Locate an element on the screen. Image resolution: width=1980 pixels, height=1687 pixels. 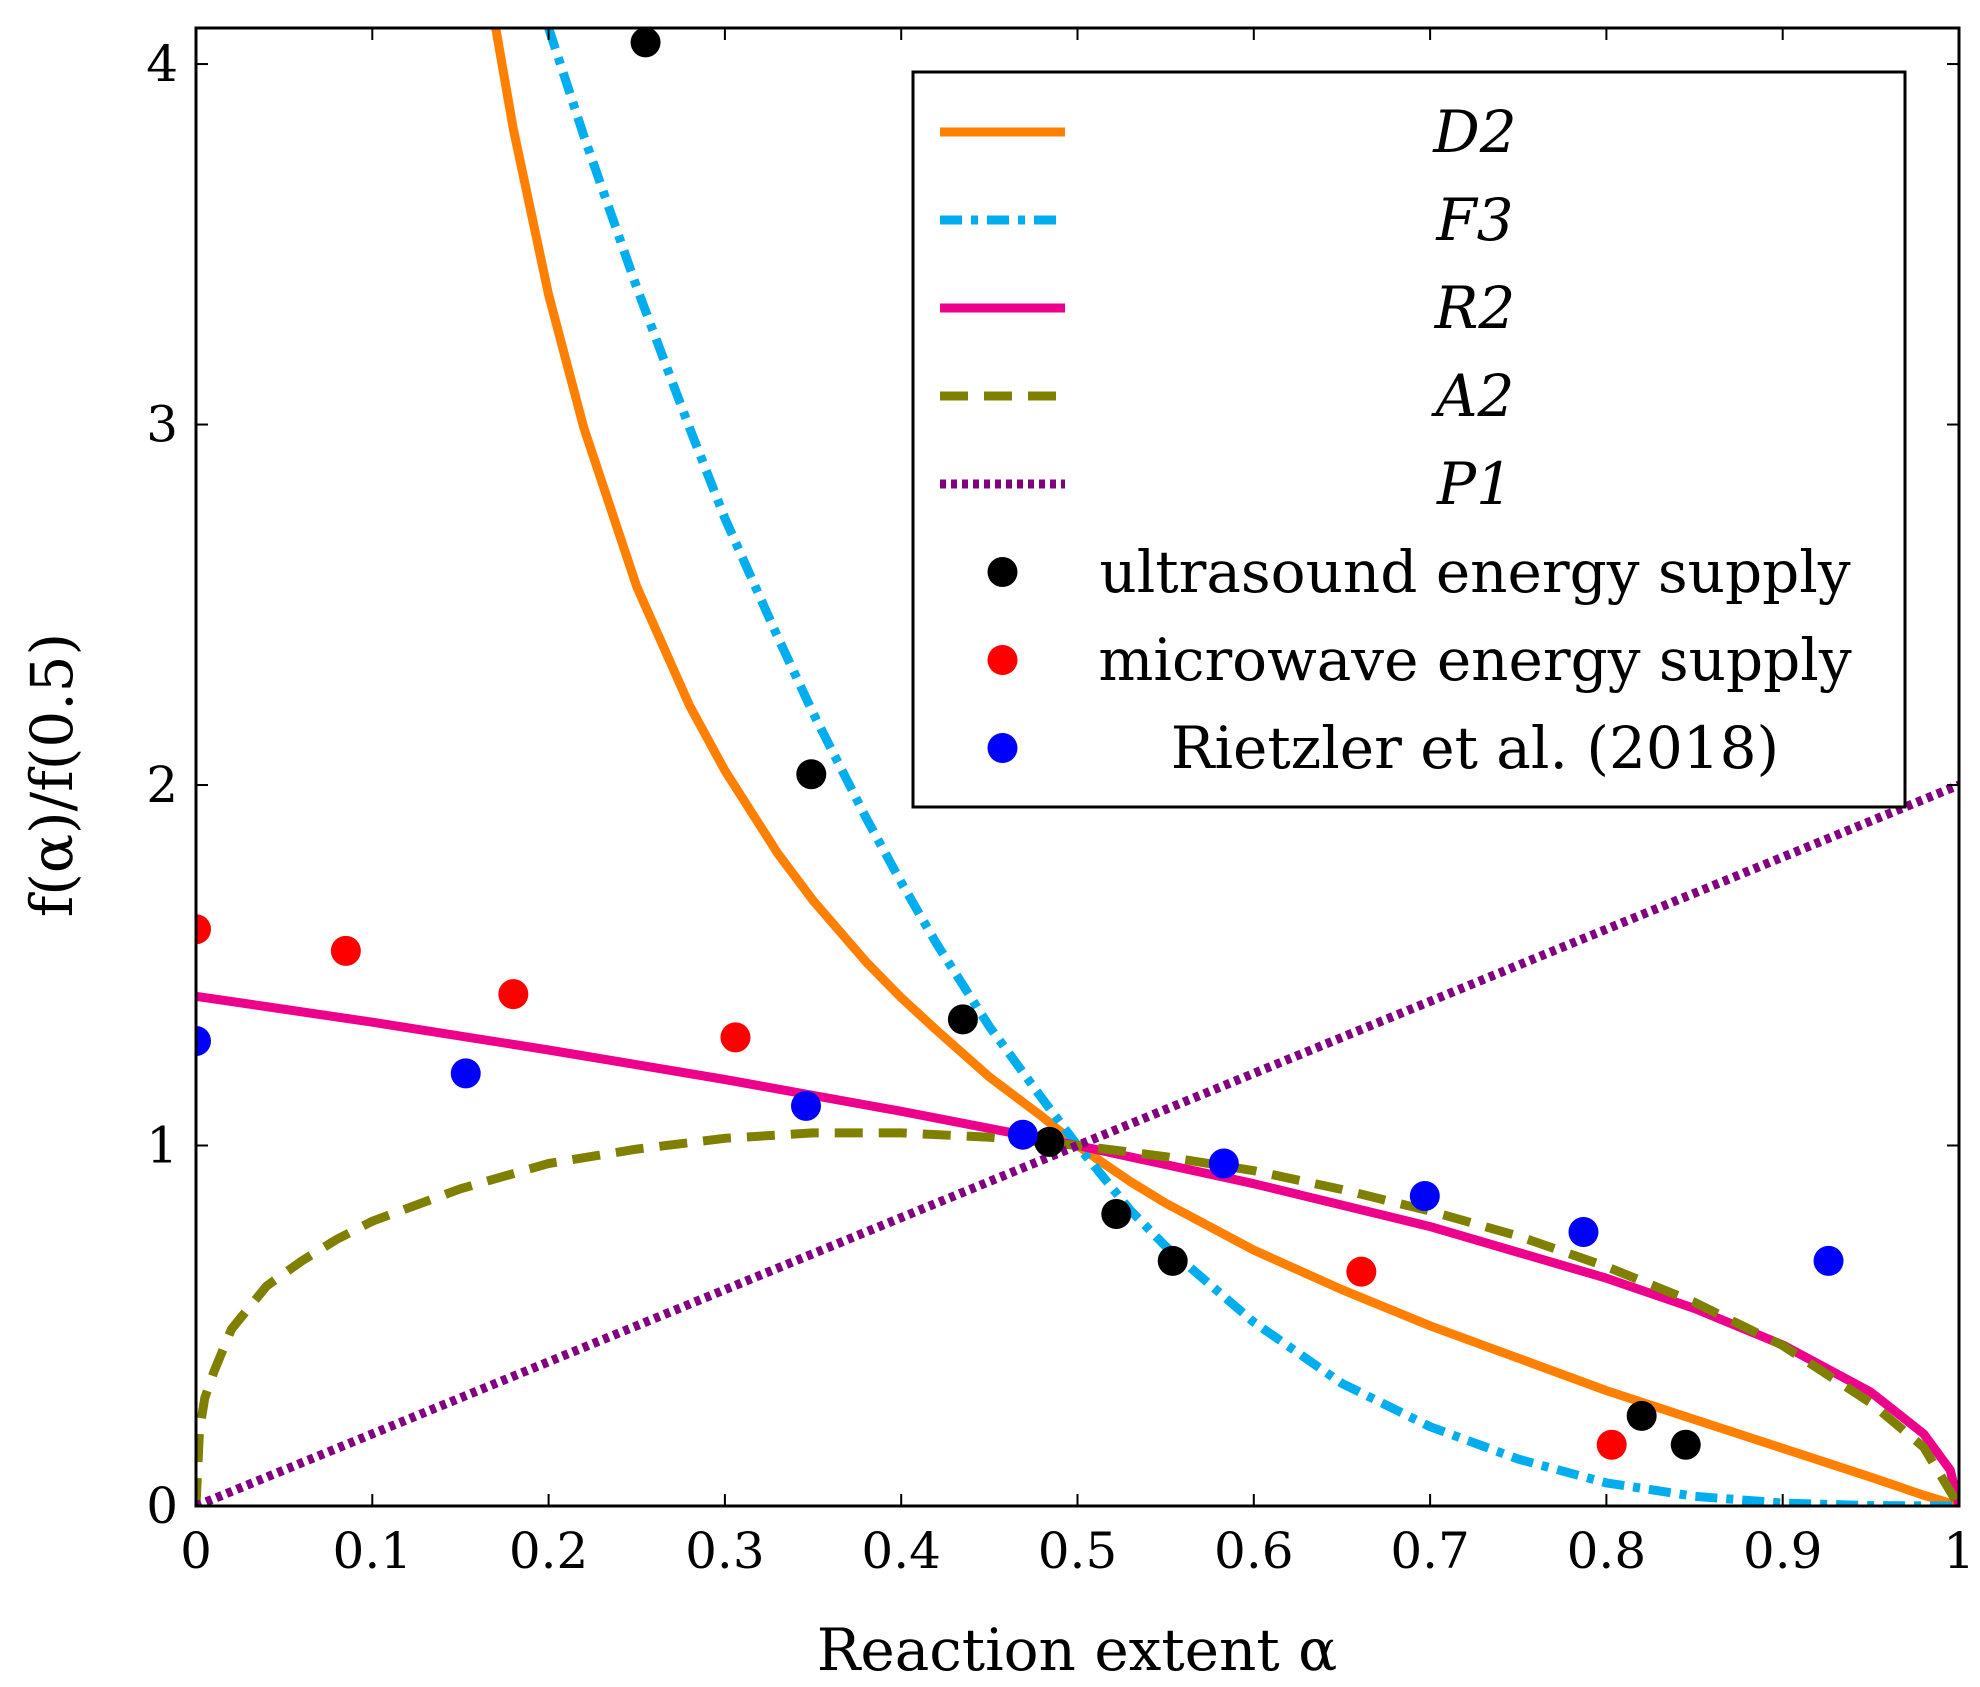
legend-item-microwave-energy-supply: microwave energy supply is located at coordinates (1419, 660).